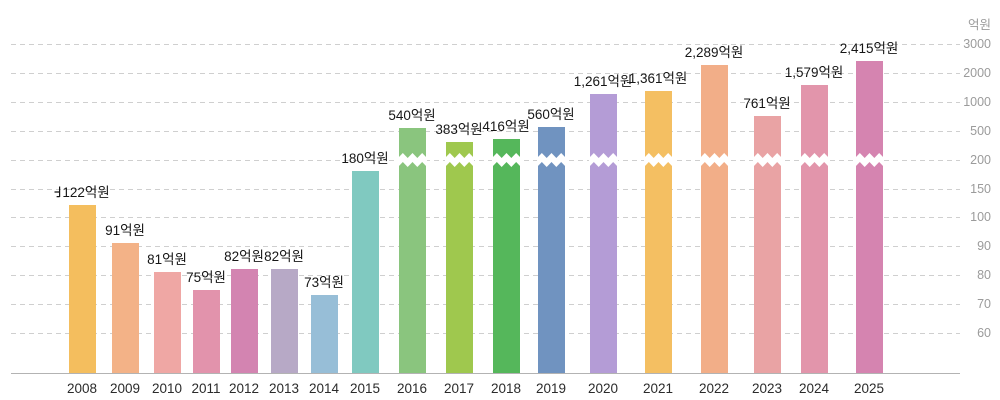 This screenshot has height=400, width=1000. Describe the element at coordinates (714, 388) in the screenshot. I see `x-tick-2022: 2022` at that location.